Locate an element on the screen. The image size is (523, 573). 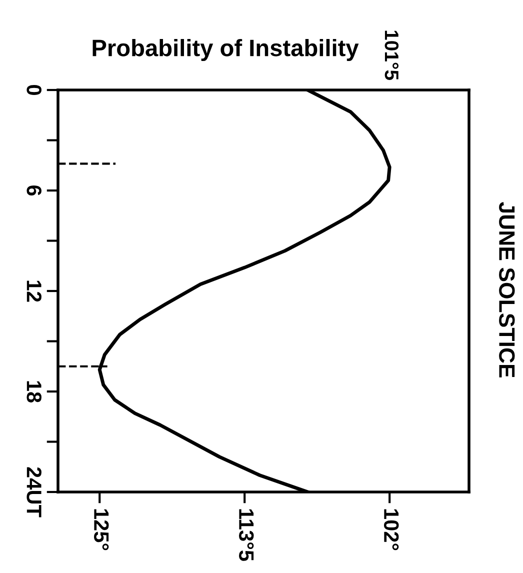
y-tick-label: 0 is located at coordinates (34, 90).